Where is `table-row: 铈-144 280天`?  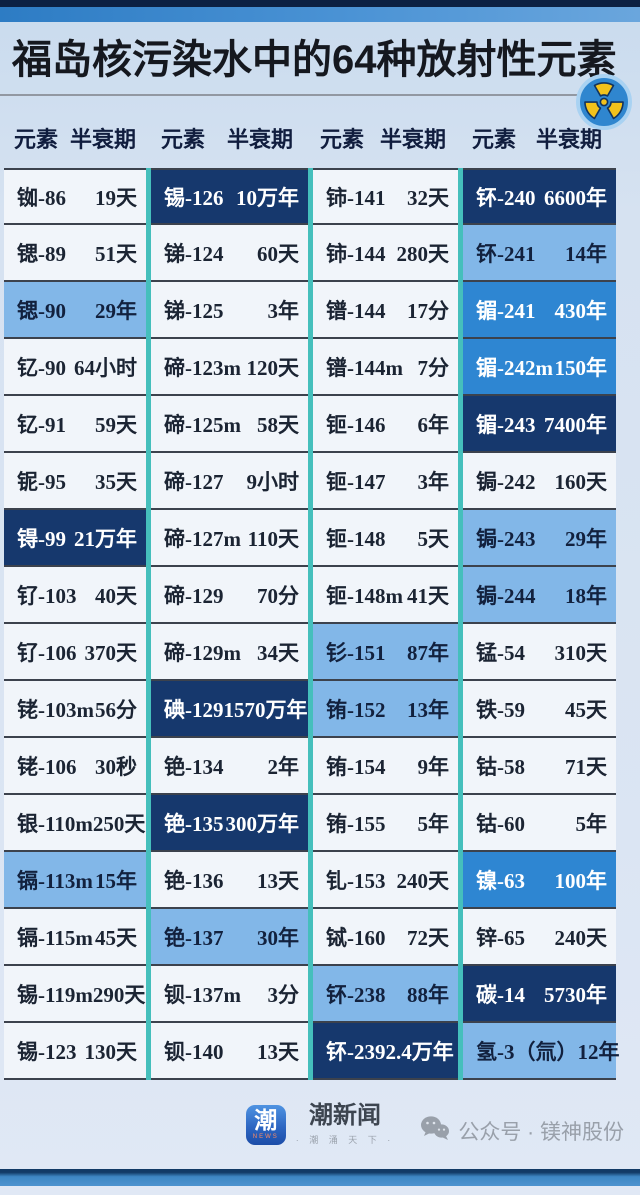
table-row: 铈-144 280天 is located at coordinates (385, 253).